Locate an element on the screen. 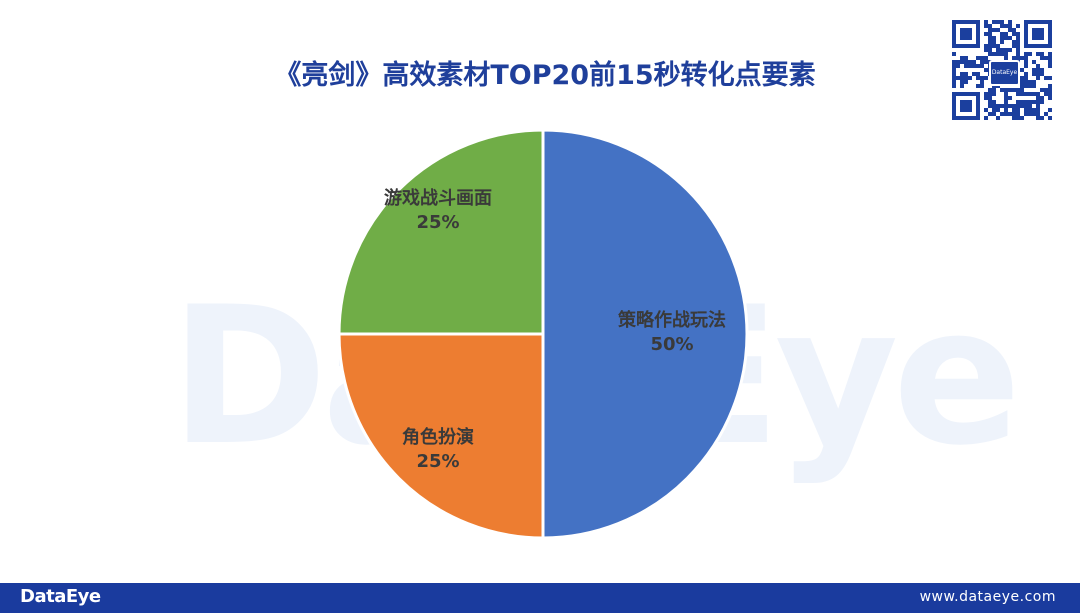 This screenshot has width=1080, height=613. footer-bar: DataEye www.dataeye.com is located at coordinates (540, 598).